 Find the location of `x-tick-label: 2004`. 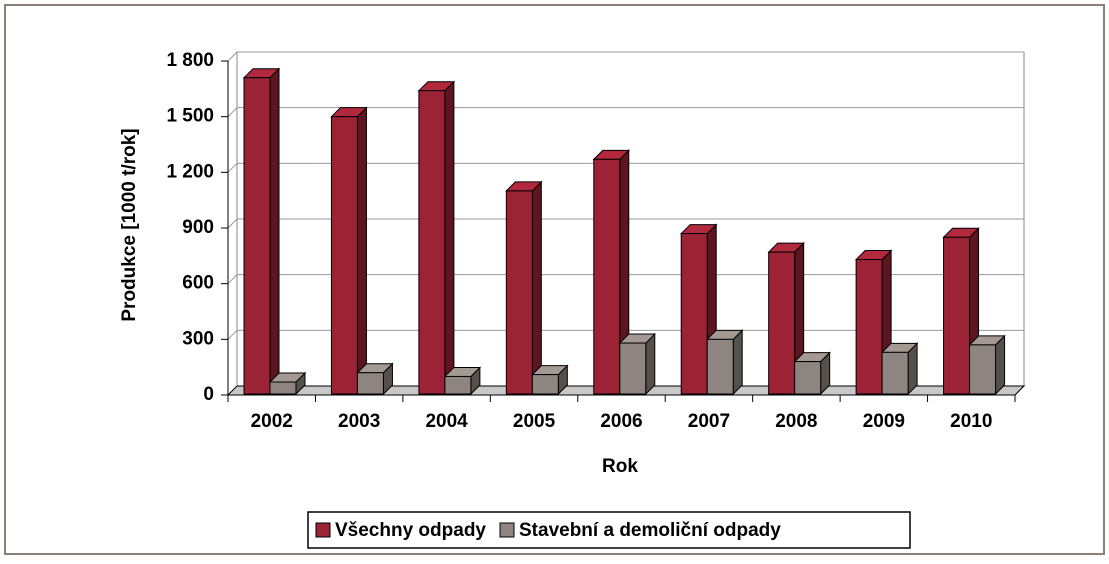

x-tick-label: 2004 is located at coordinates (446, 421).